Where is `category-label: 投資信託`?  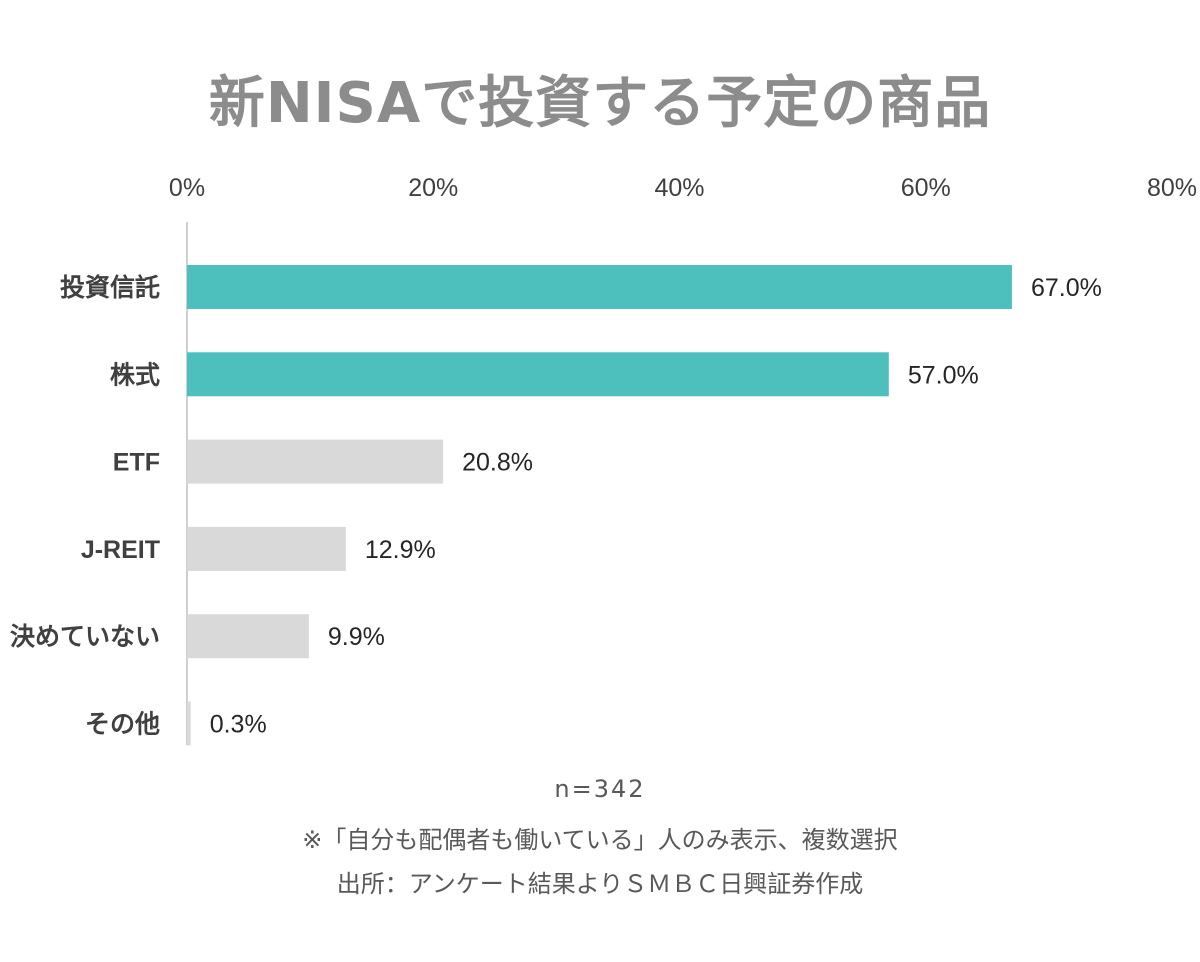
category-label: 投資信託 is located at coordinates (110, 287).